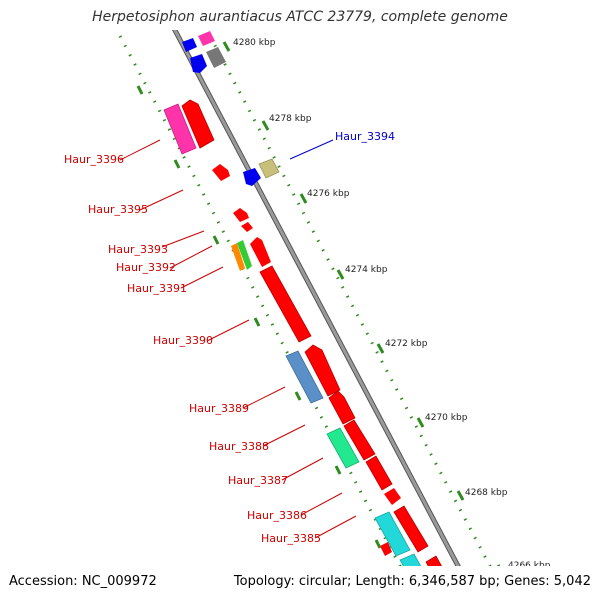 The width and height of the screenshot is (600, 600). I want to click on gene-green, so click(244, 255).